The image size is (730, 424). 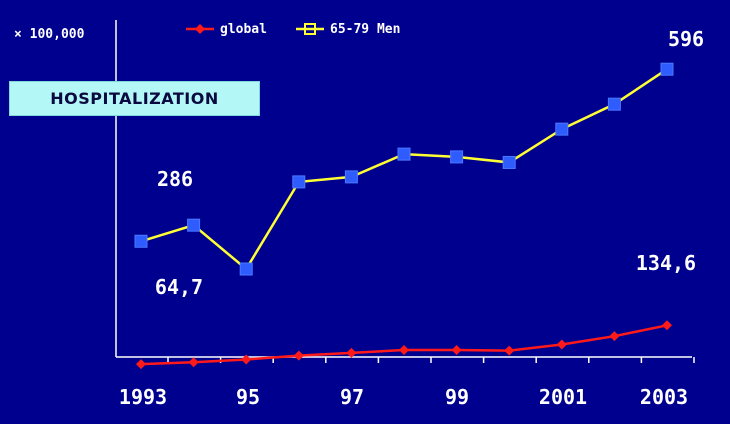 I want to click on data-label: 286, so click(x=175, y=179).